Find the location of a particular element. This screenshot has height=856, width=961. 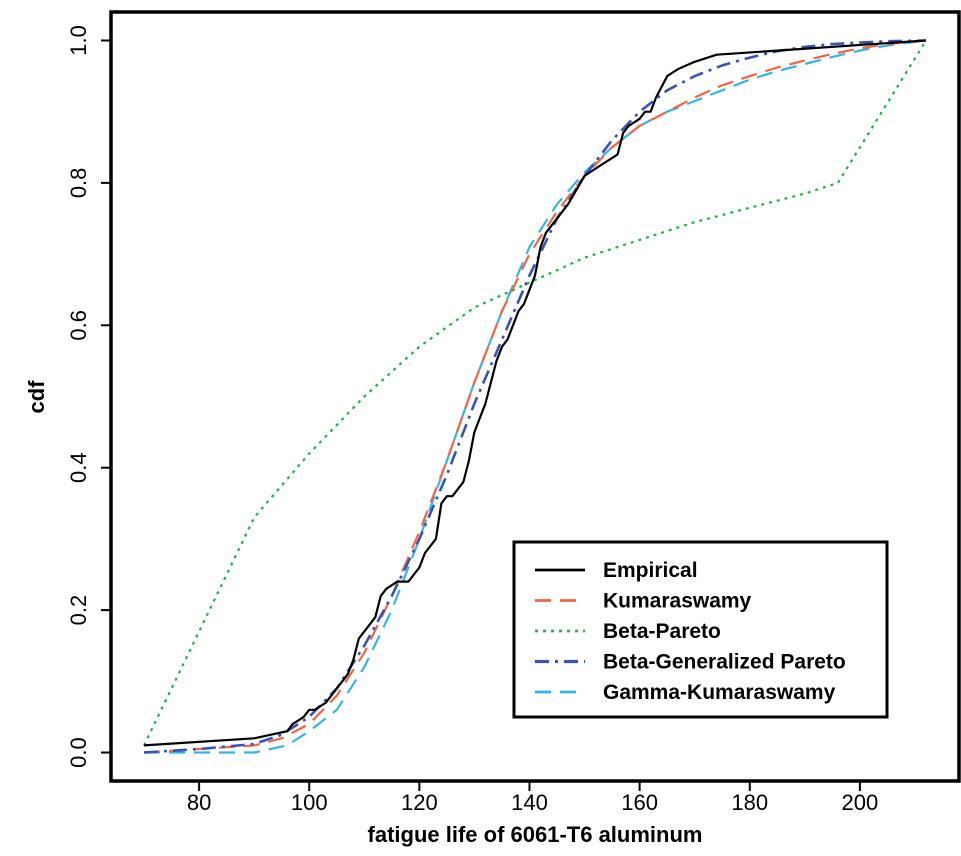

y-axis: 0.0 0.2 0.4 0.6 0.8 1.0 is located at coordinates (88, 396).